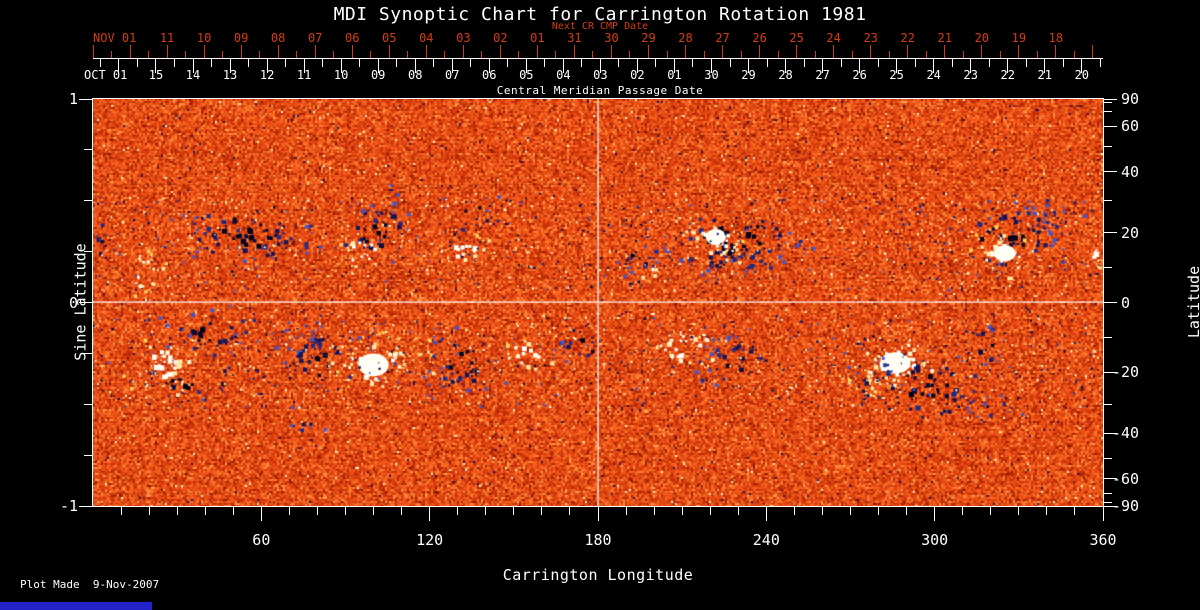 This screenshot has height=610, width=1200. I want to click on next-cr-date-label: 30, so click(611, 38).